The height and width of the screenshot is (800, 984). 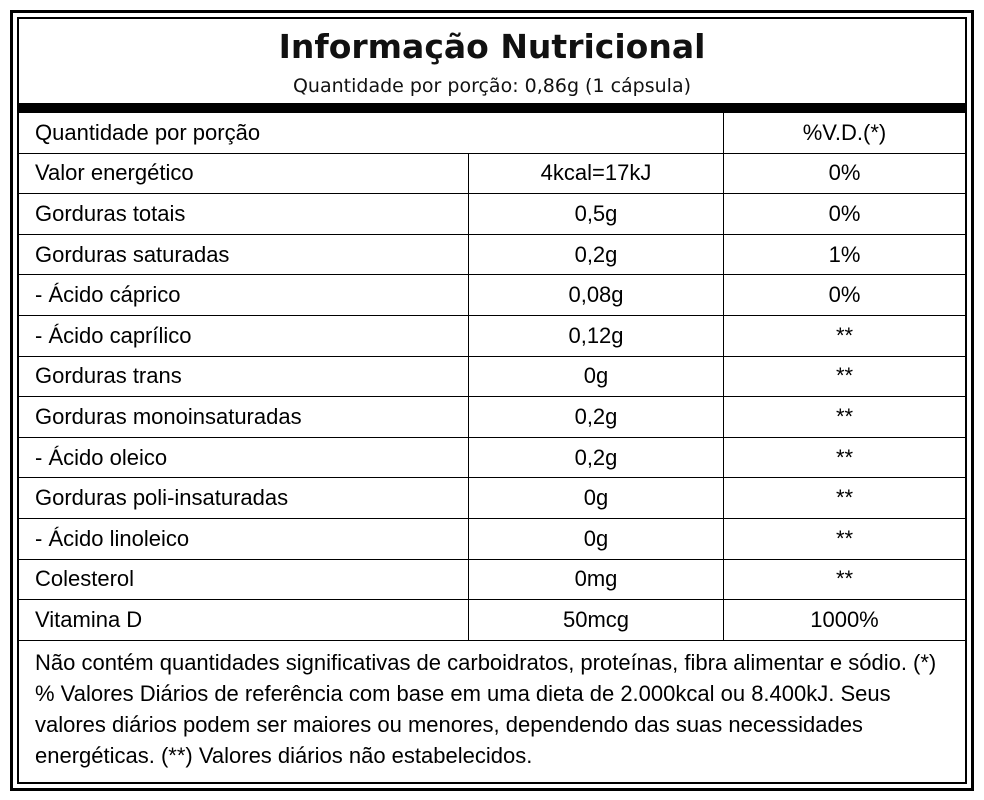 What do you see at coordinates (844, 619) in the screenshot?
I see `nutrient-vd: 1000%` at bounding box center [844, 619].